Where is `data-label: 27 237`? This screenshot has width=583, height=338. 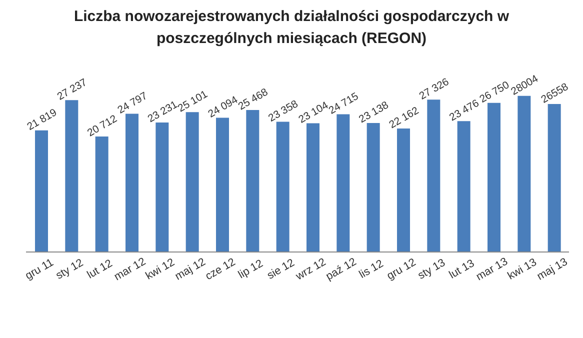 data-label: 27 237 is located at coordinates (72, 89).